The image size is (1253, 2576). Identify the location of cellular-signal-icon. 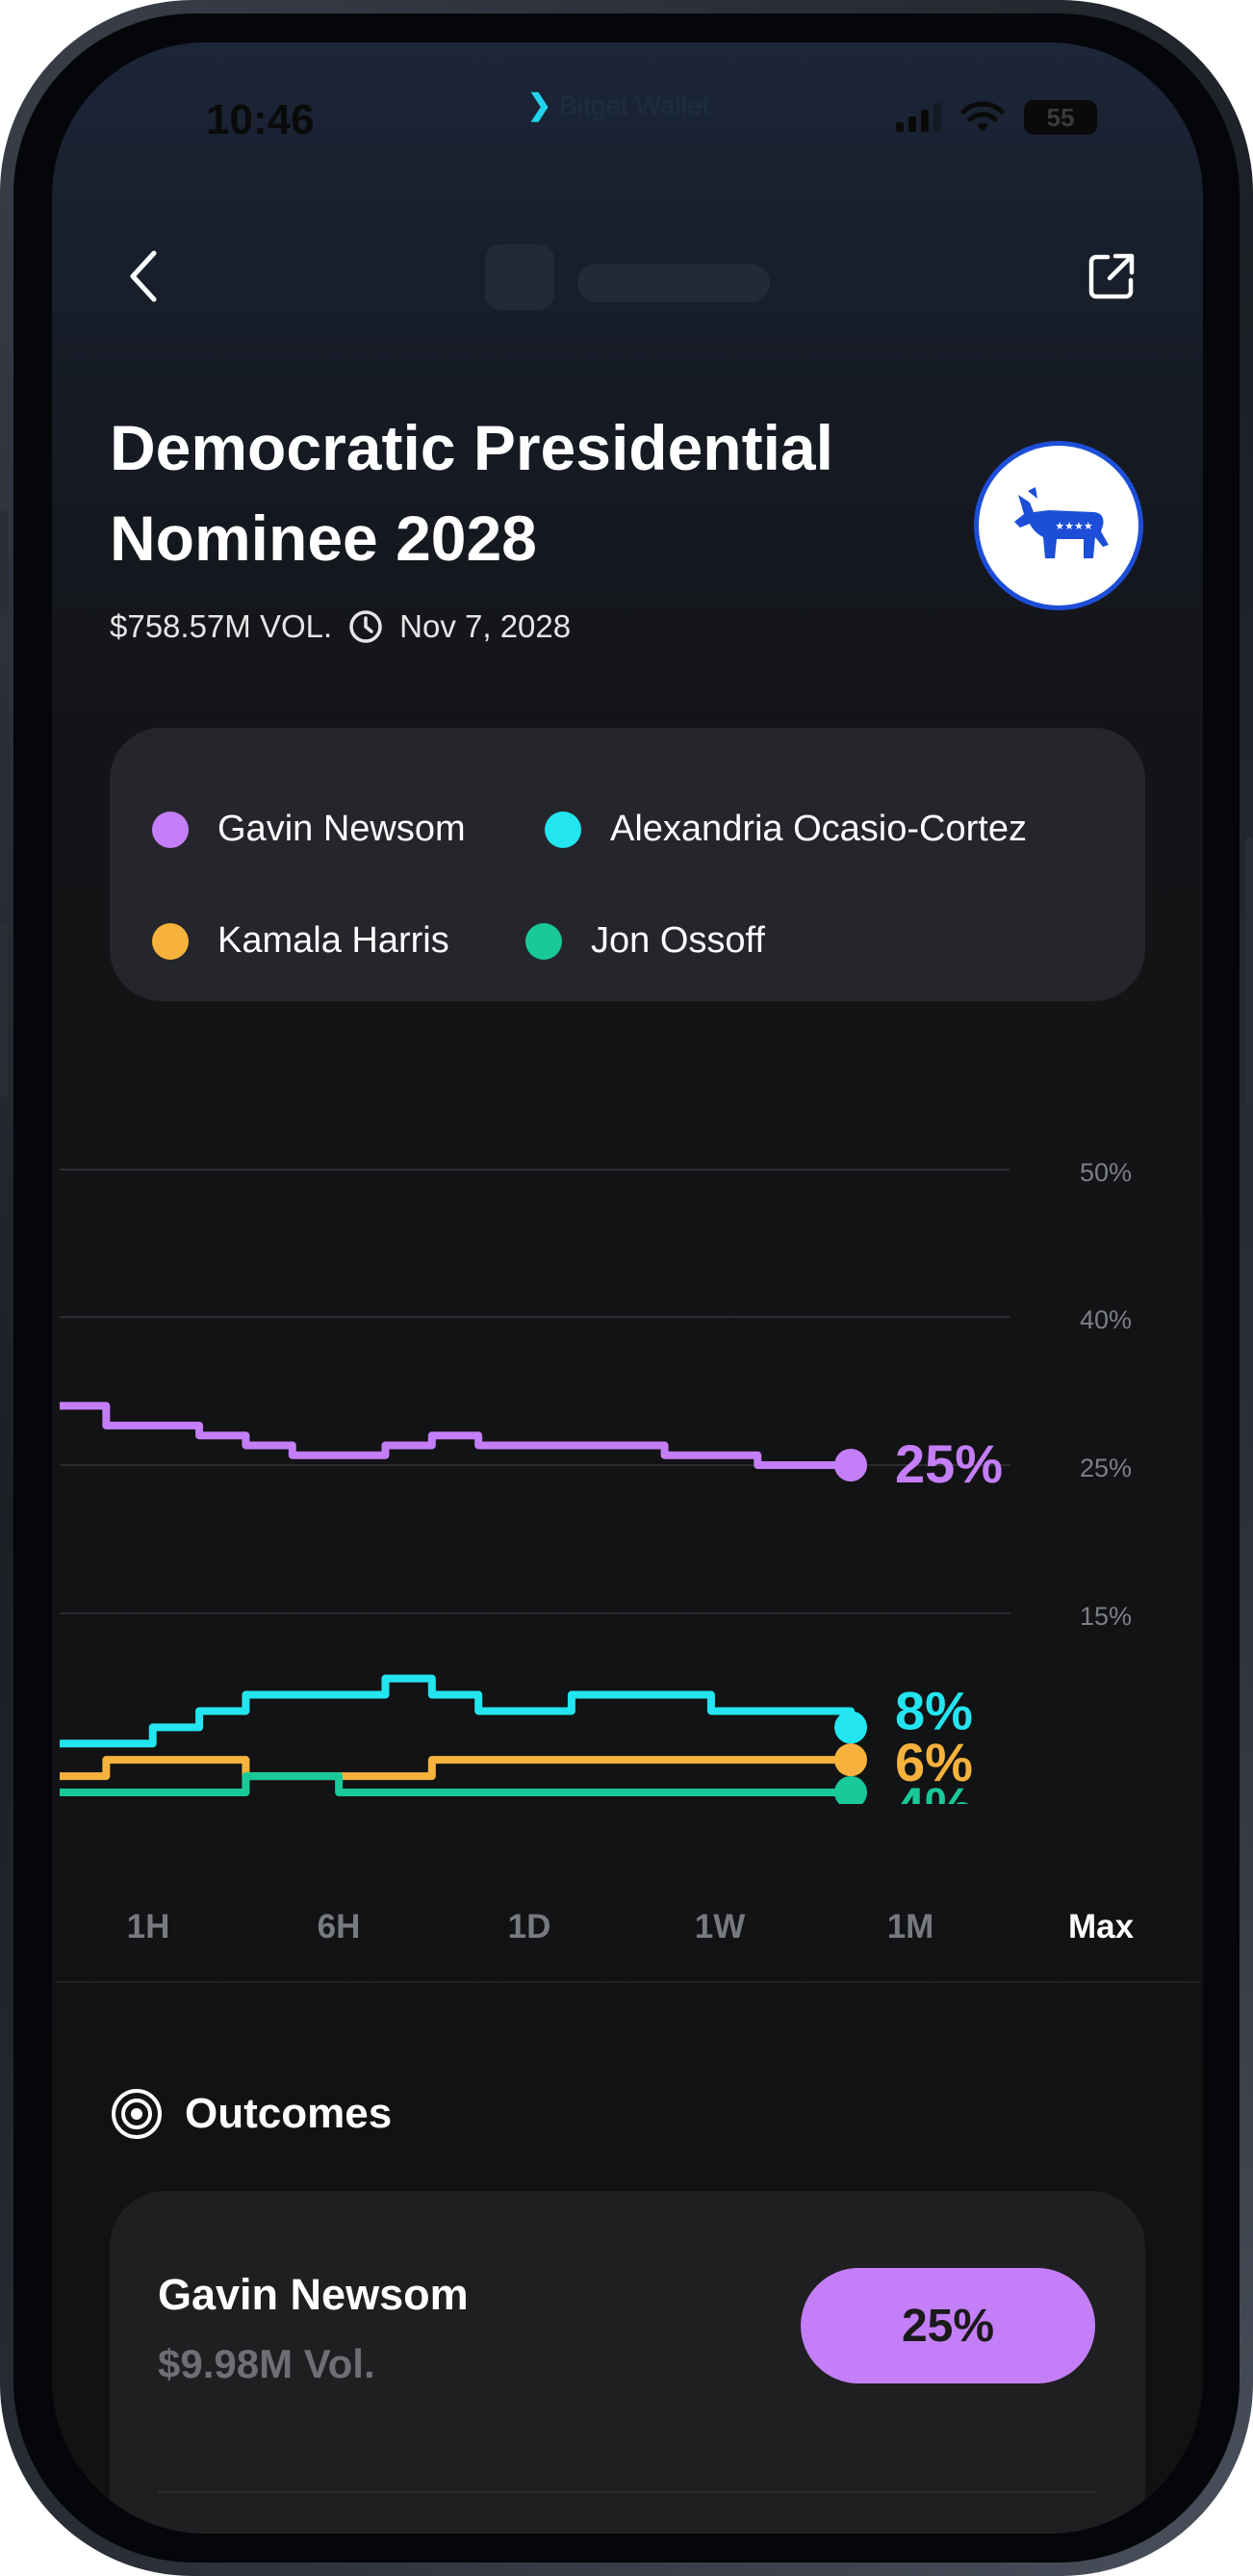
(918, 118).